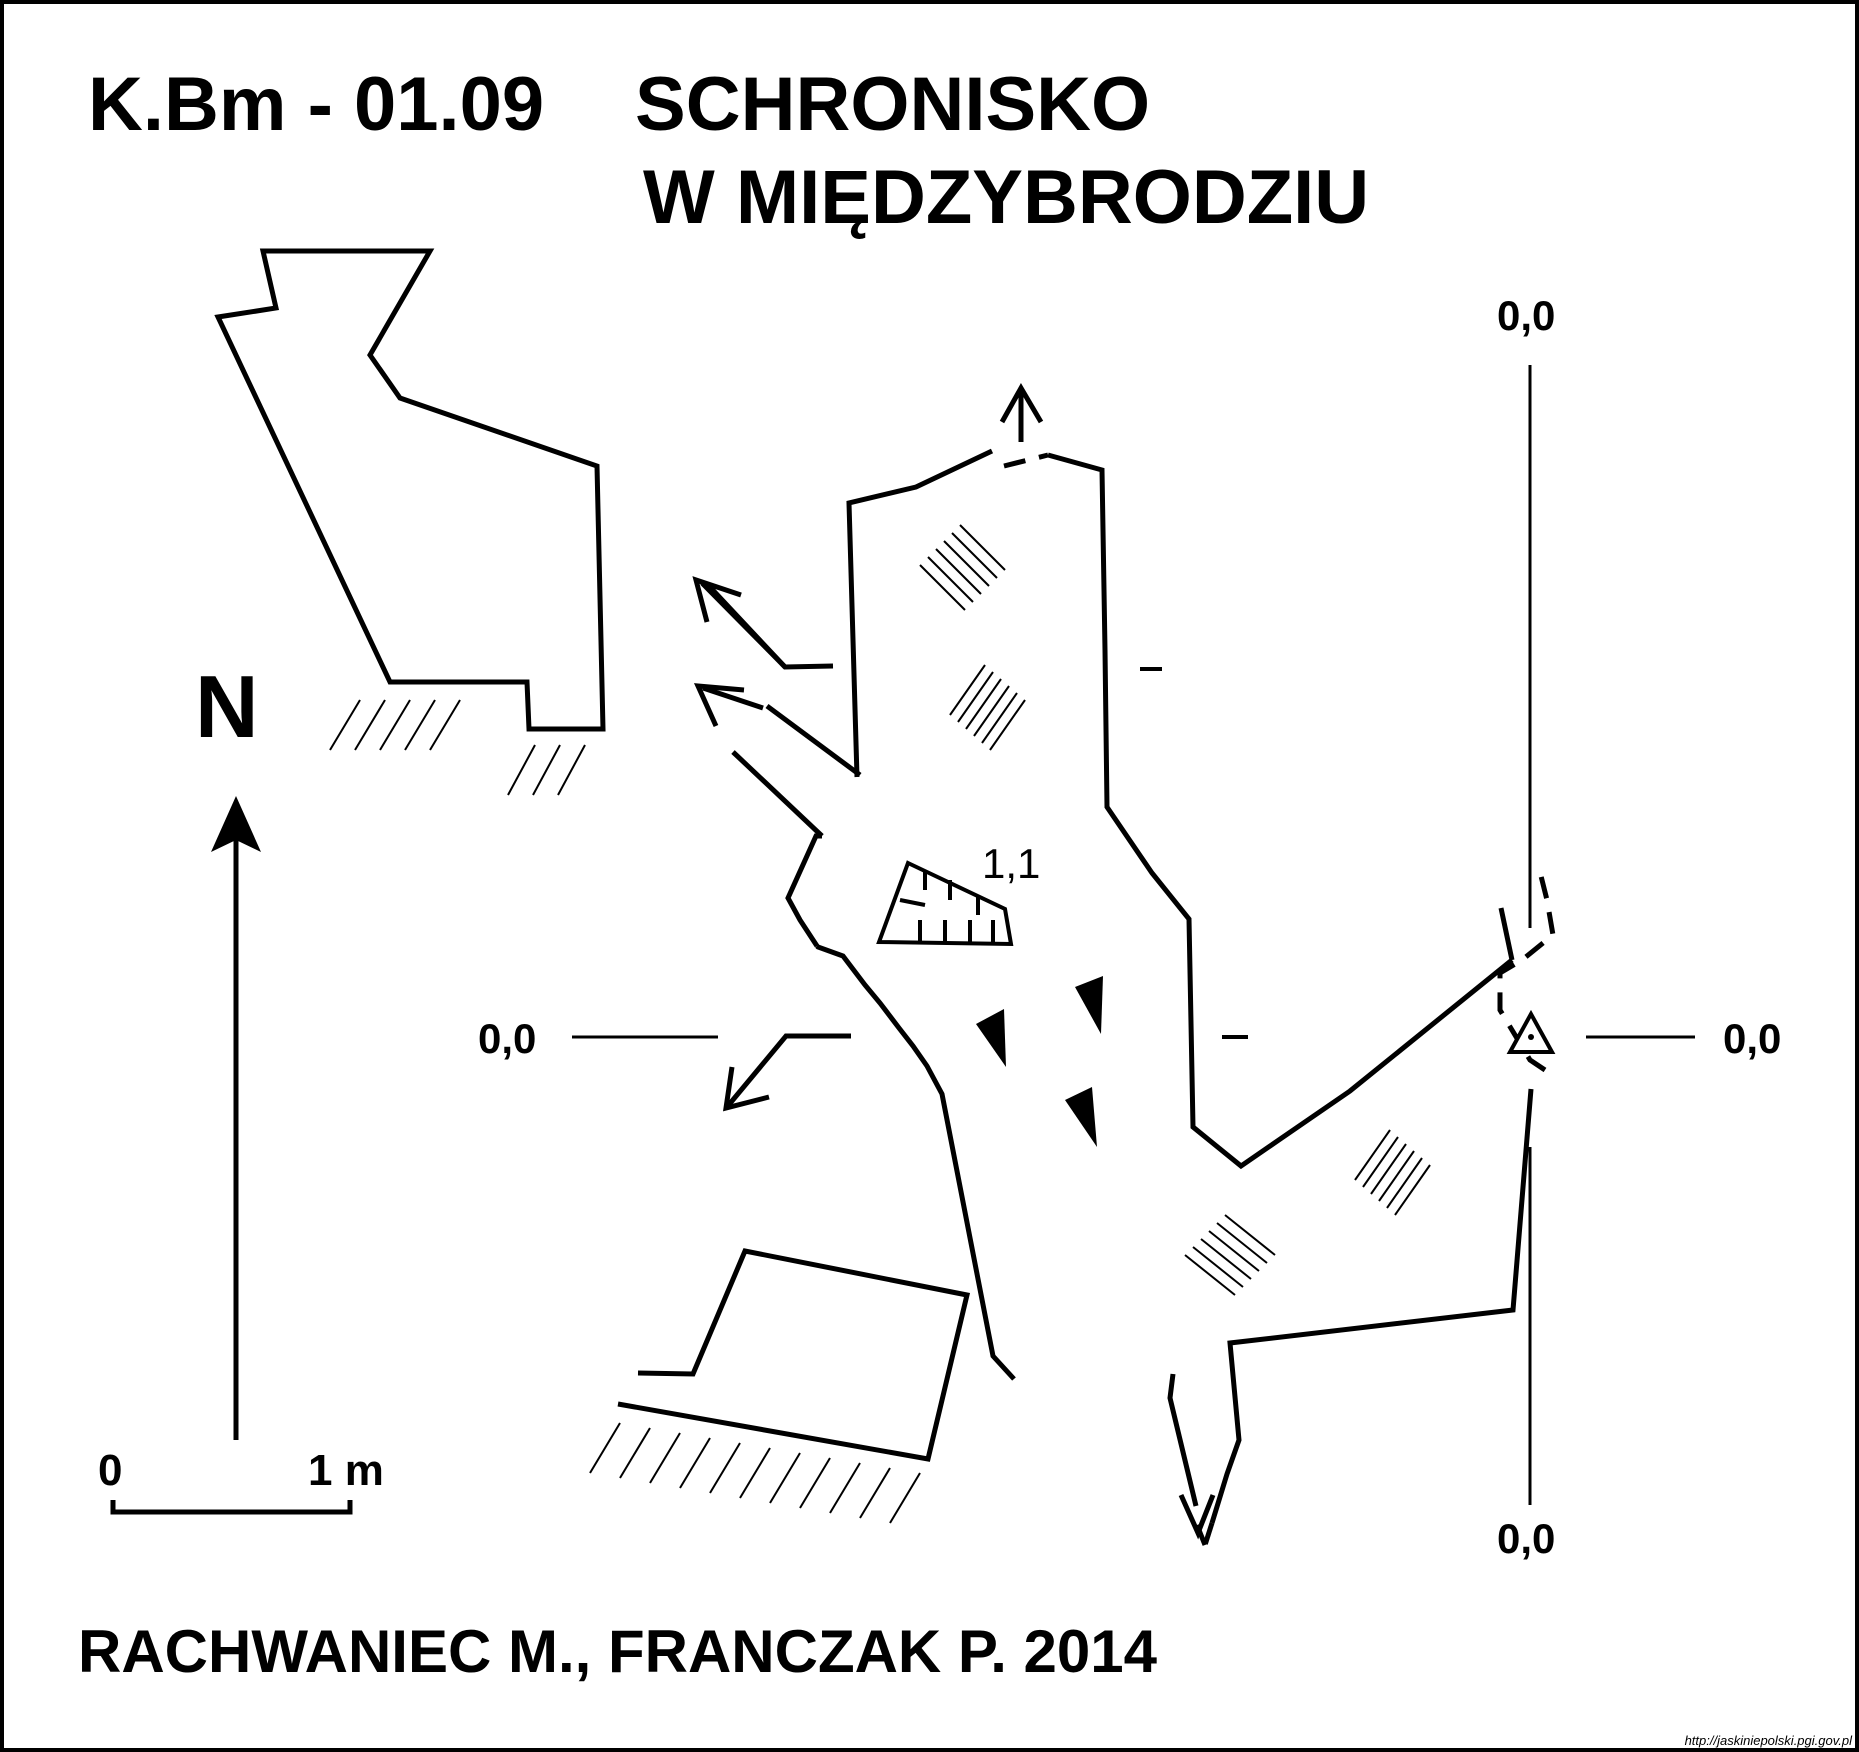 Image resolution: width=1859 pixels, height=1752 pixels. I want to click on source-url: http://jaskiniepolski.pgi.gov.pl, so click(1769, 1740).